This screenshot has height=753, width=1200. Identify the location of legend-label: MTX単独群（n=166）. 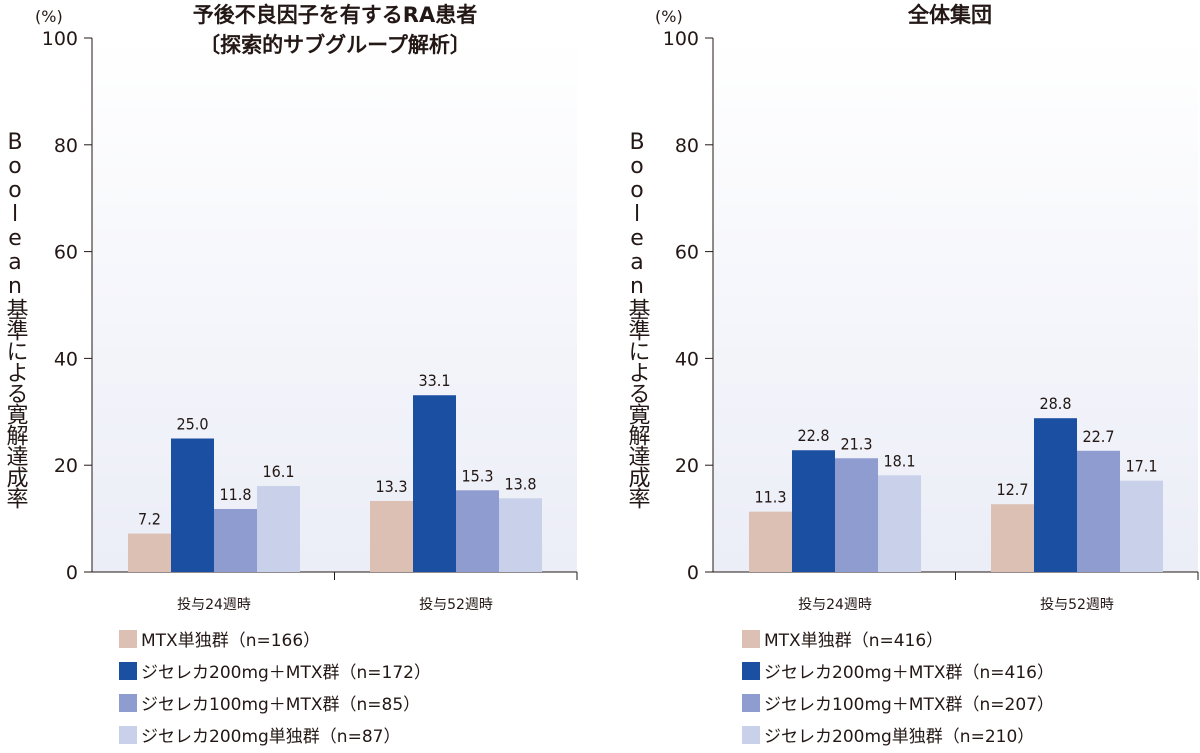
(230, 641).